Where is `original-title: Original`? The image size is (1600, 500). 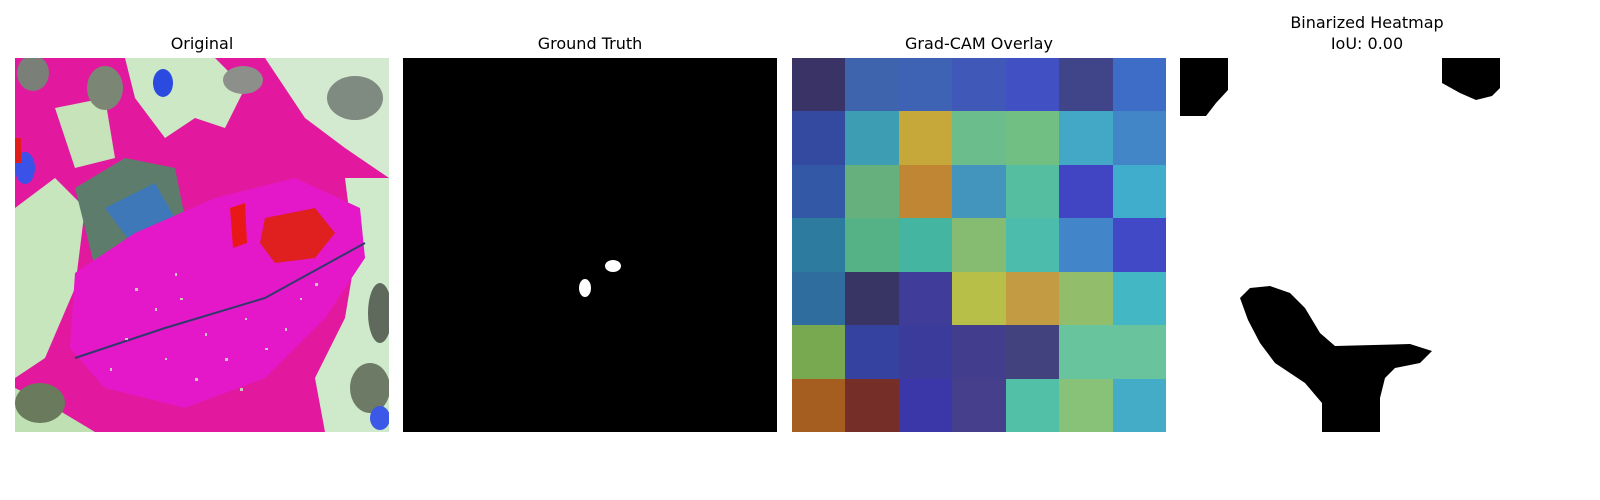
original-title: Original is located at coordinates (202, 43).